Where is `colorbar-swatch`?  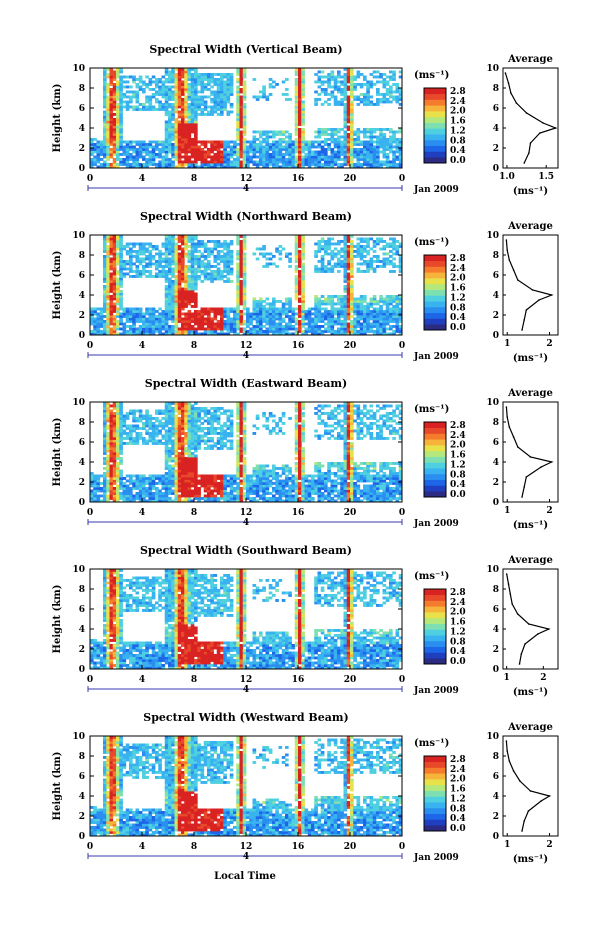
colorbar-swatch is located at coordinates (435, 263).